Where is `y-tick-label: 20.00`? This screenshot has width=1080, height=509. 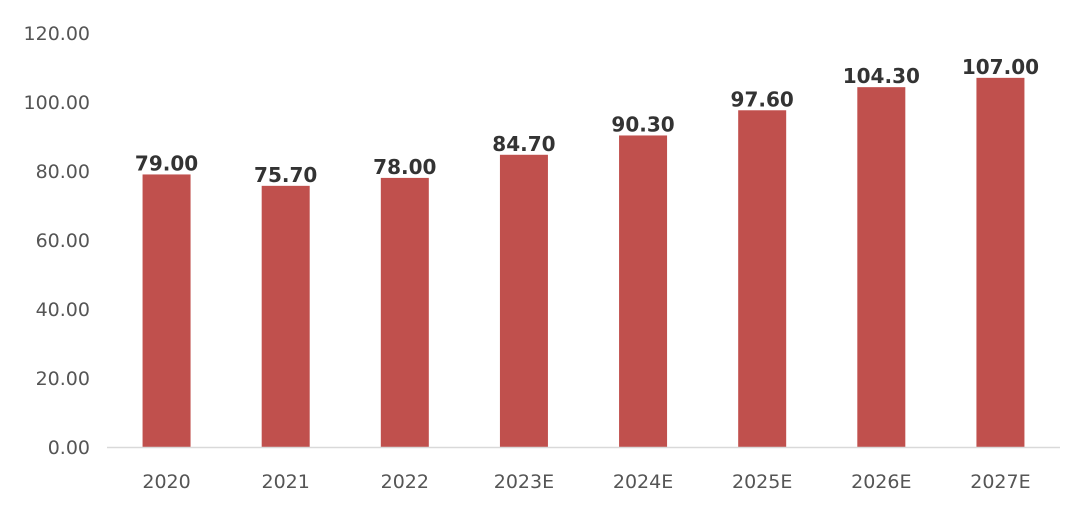 y-tick-label: 20.00 is located at coordinates (63, 379).